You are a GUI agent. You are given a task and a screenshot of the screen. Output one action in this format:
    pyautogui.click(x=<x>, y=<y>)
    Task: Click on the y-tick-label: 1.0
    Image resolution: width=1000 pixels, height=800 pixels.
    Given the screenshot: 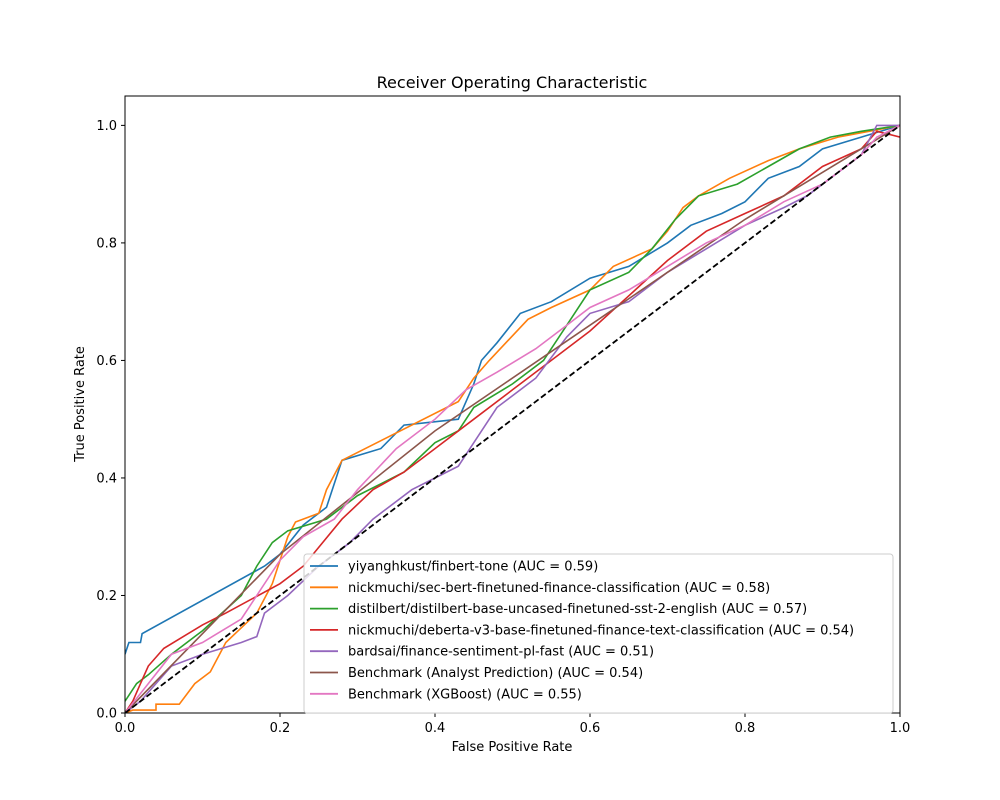 What is the action you would take?
    pyautogui.click(x=106, y=126)
    